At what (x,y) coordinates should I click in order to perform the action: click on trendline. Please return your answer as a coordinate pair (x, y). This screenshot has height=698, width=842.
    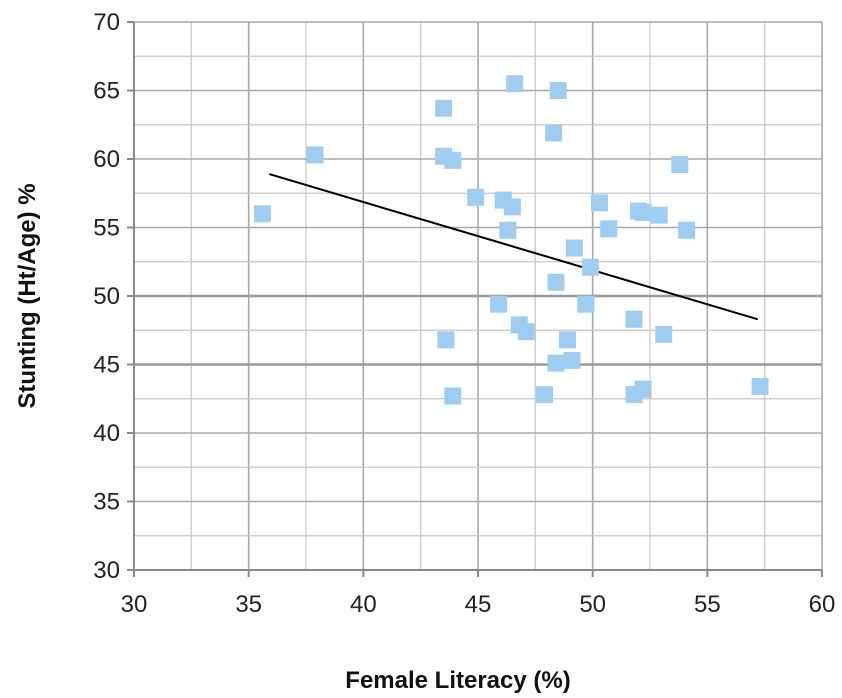
    Looking at the image, I should click on (514, 247).